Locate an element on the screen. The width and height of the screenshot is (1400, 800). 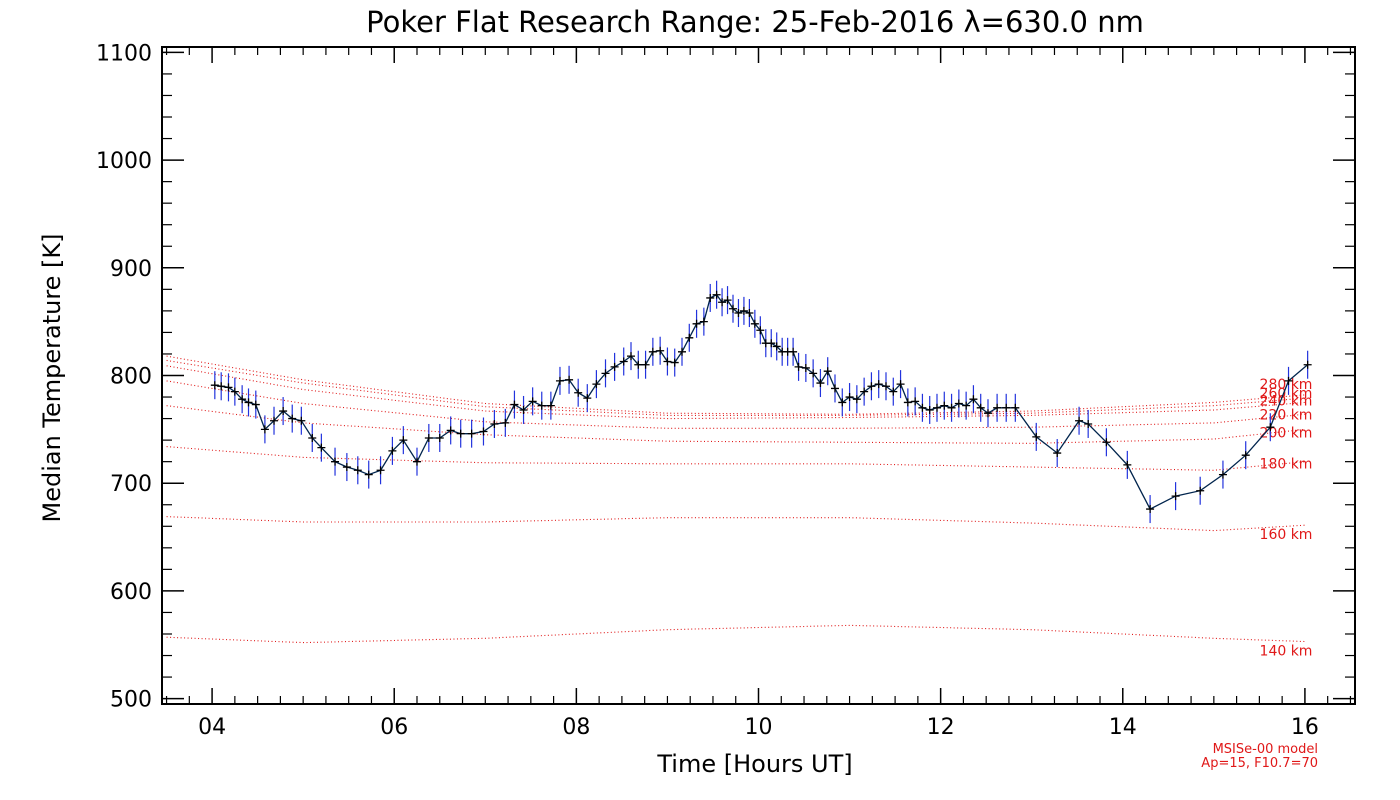
y-axis-label: Median Temperature [K] is located at coordinates (52, 377).